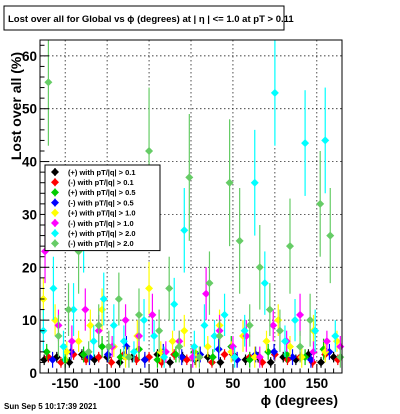 Image resolution: width=400 pixels, height=414 pixels. I want to click on x-tick-label: -100, so click(107, 383).